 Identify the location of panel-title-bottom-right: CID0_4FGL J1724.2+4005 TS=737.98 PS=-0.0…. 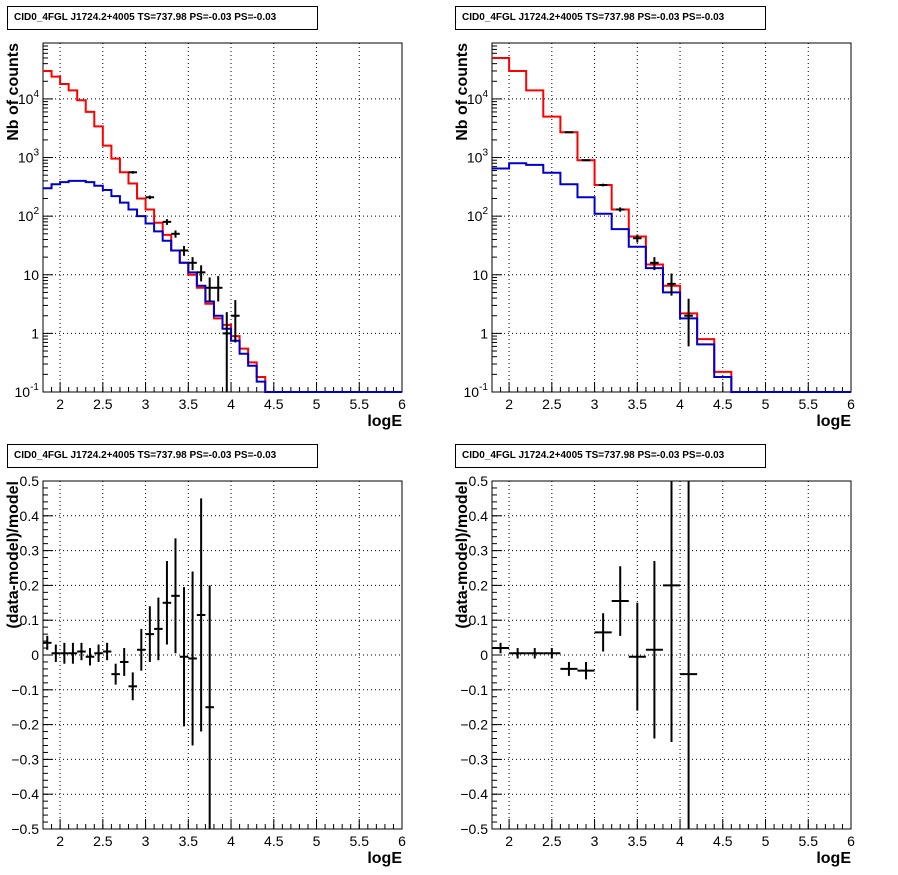
(610, 456).